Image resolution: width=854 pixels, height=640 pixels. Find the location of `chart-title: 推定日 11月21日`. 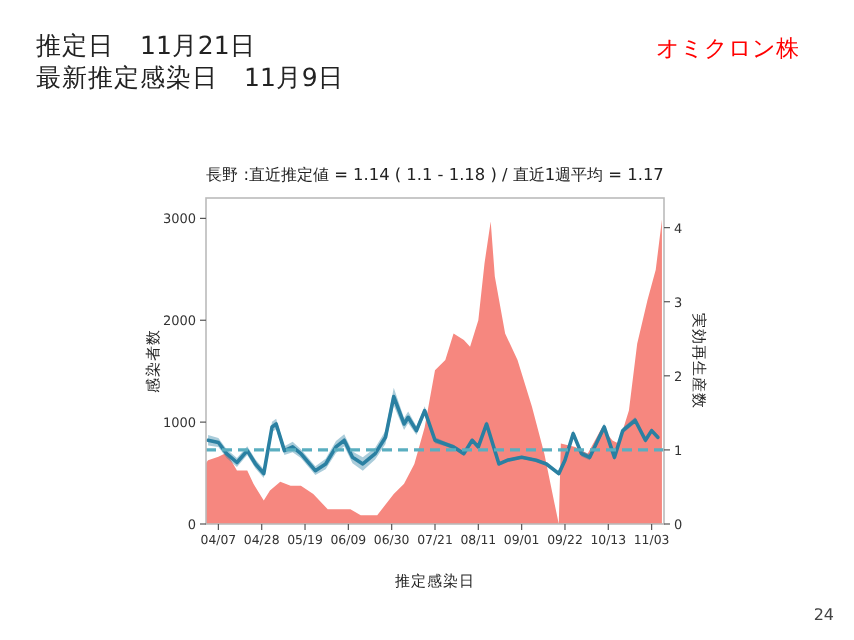

chart-title: 推定日 11月21日 is located at coordinates (146, 45).